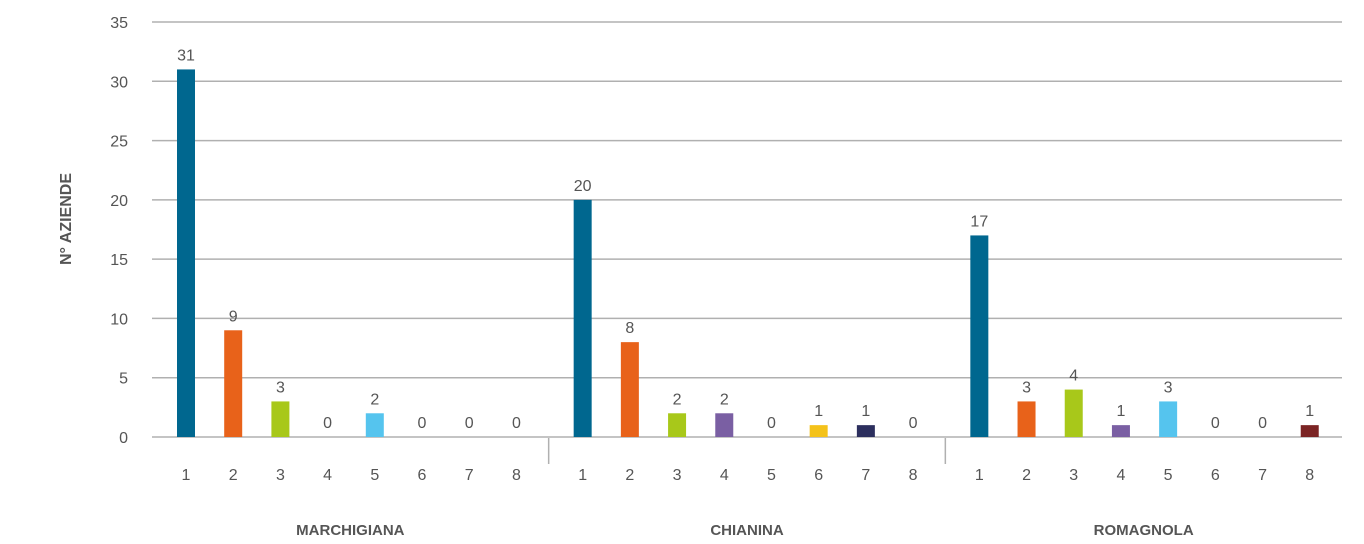  Describe the element at coordinates (119, 142) in the screenshot. I see `y-tick-label: 25` at that location.